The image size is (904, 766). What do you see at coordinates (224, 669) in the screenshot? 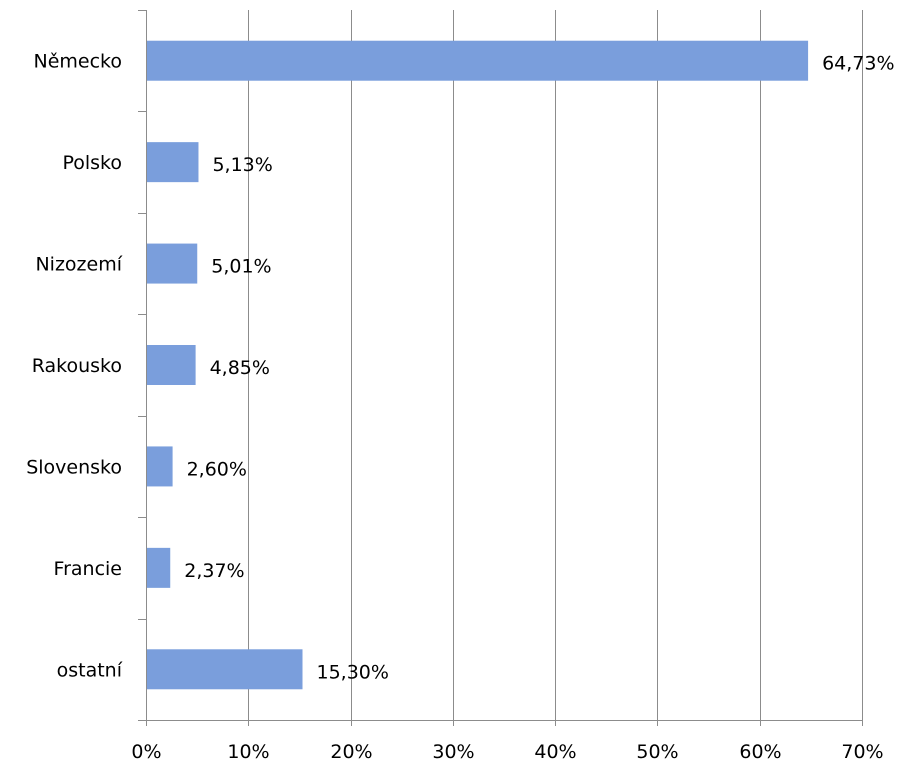
I see `bar-ostatní` at bounding box center [224, 669].